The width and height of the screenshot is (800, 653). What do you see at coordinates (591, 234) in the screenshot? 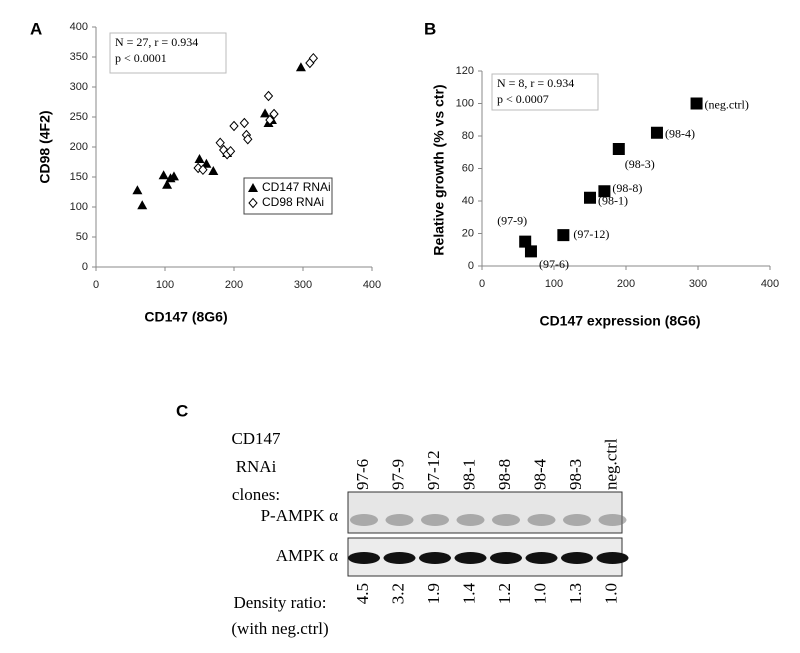
I see `point-label: (97-12)` at bounding box center [591, 234].